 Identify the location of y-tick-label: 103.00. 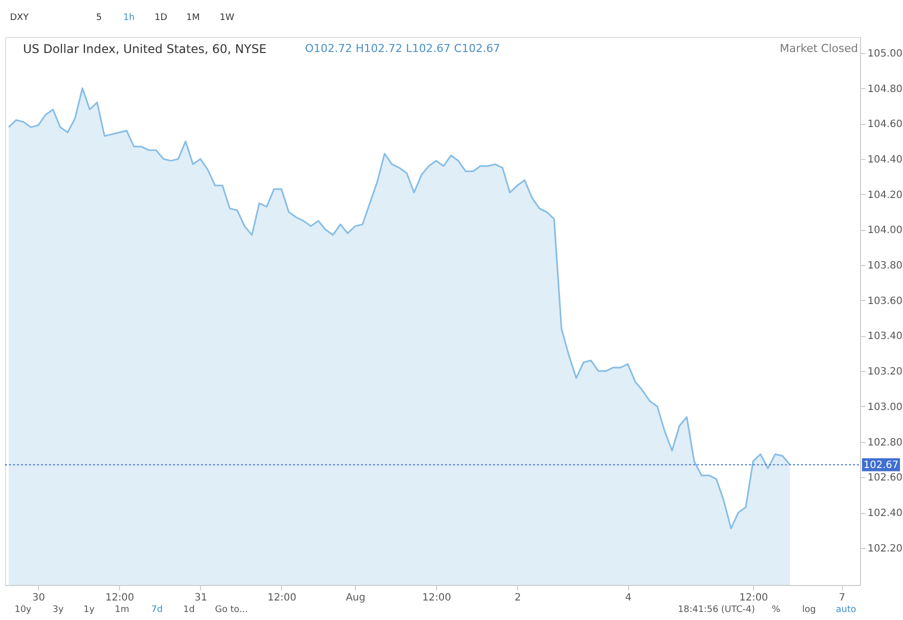
(885, 407).